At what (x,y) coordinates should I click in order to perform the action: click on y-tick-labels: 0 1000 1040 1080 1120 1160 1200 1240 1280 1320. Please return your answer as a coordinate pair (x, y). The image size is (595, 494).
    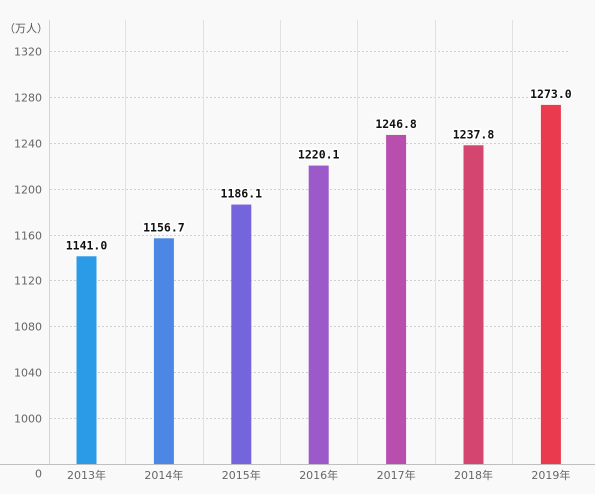
    Looking at the image, I should click on (28, 263).